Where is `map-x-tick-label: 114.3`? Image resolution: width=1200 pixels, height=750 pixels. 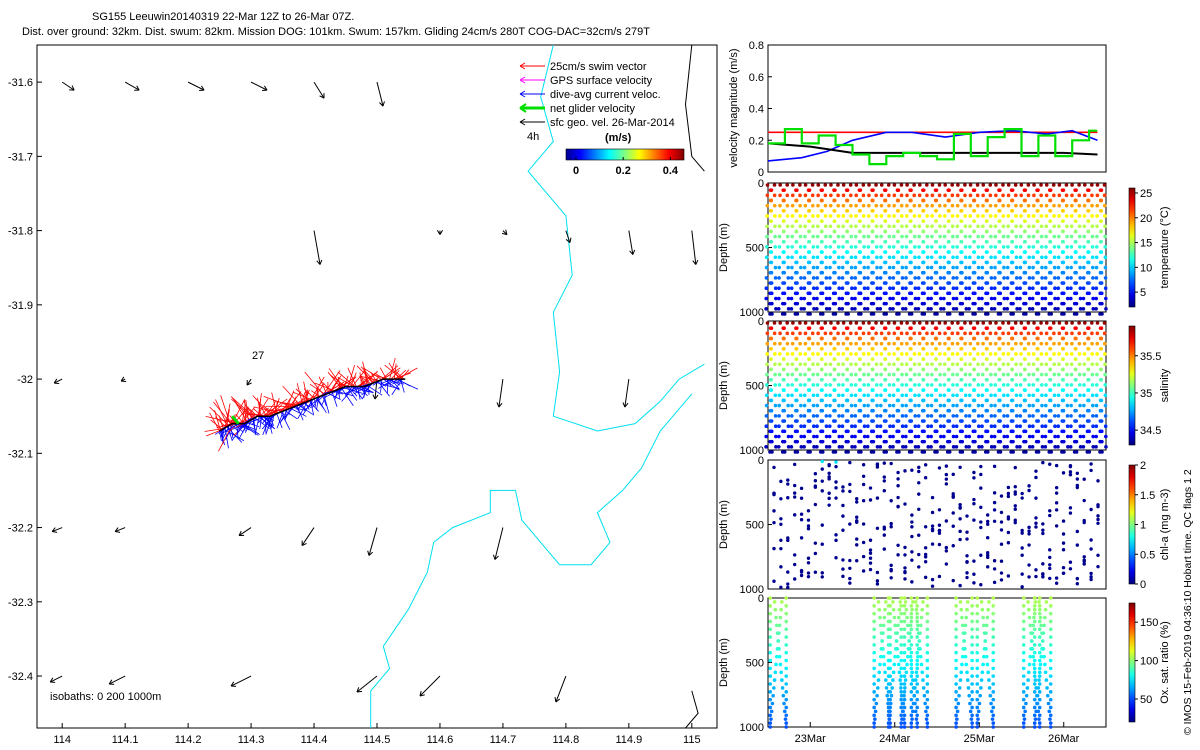 map-x-tick-label: 114.3 is located at coordinates (251, 740).